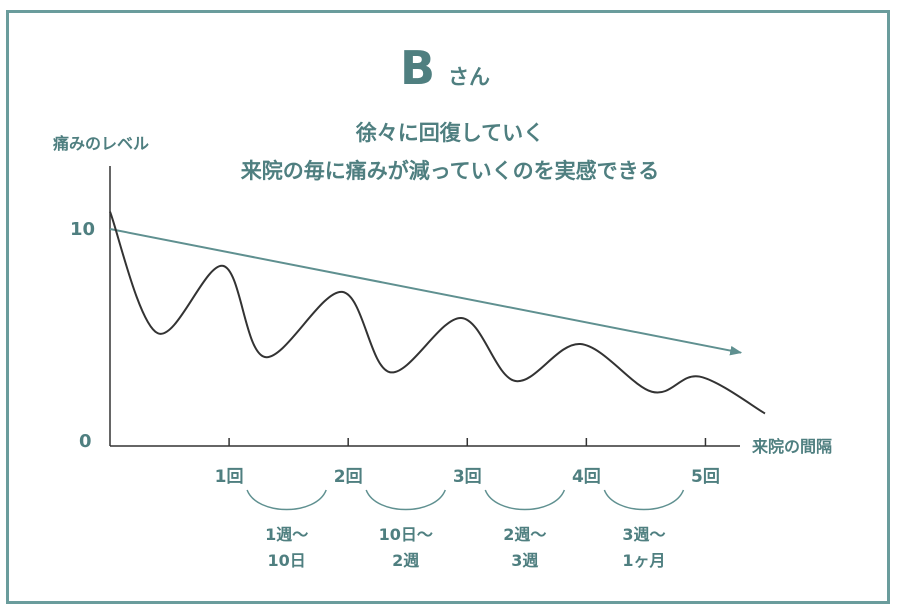 Image resolution: width=900 pixels, height=614 pixels. What do you see at coordinates (524, 534) in the screenshot?
I see `interval-label: 2週〜` at bounding box center [524, 534].